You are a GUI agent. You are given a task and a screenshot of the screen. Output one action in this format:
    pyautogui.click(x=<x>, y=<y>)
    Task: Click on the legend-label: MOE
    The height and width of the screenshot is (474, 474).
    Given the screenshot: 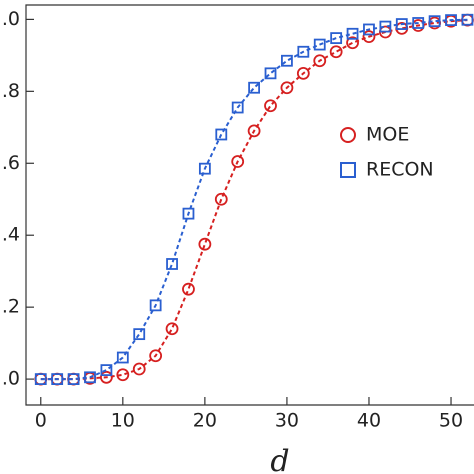 What is the action you would take?
    pyautogui.click(x=387, y=135)
    